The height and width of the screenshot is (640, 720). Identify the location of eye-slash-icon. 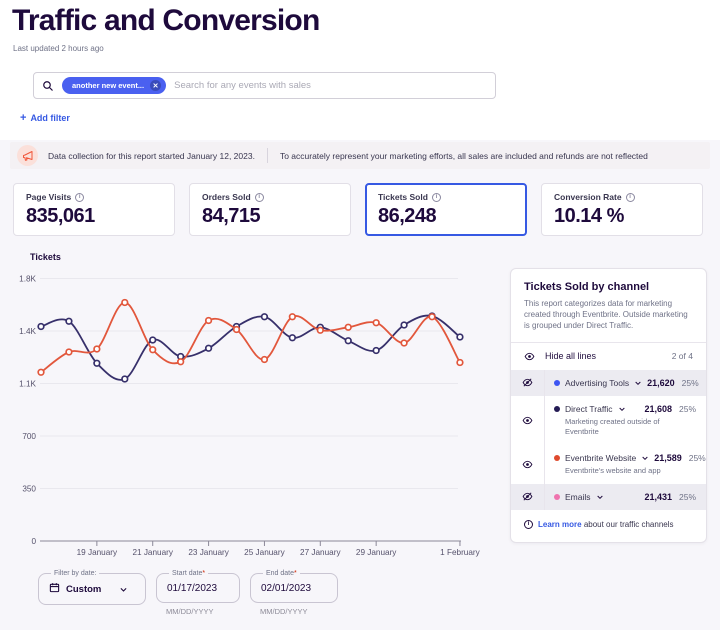
(527, 496).